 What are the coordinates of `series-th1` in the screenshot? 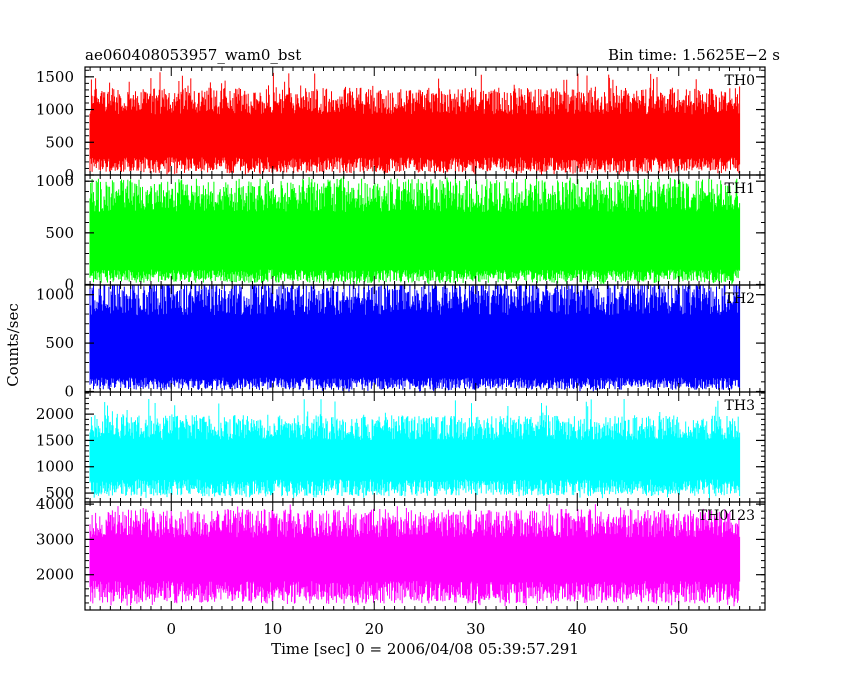 It's located at (415, 230).